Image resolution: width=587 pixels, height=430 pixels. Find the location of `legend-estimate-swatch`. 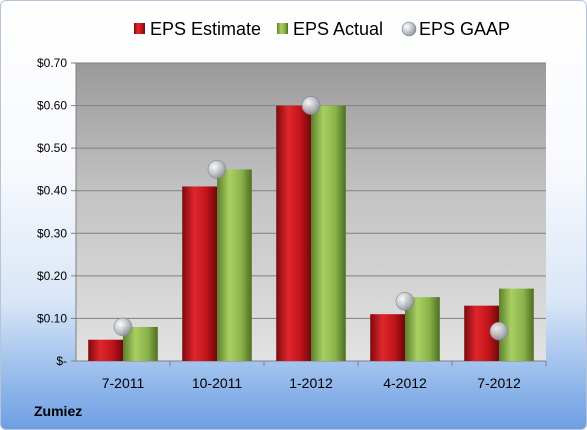

legend-estimate-swatch is located at coordinates (139, 28).